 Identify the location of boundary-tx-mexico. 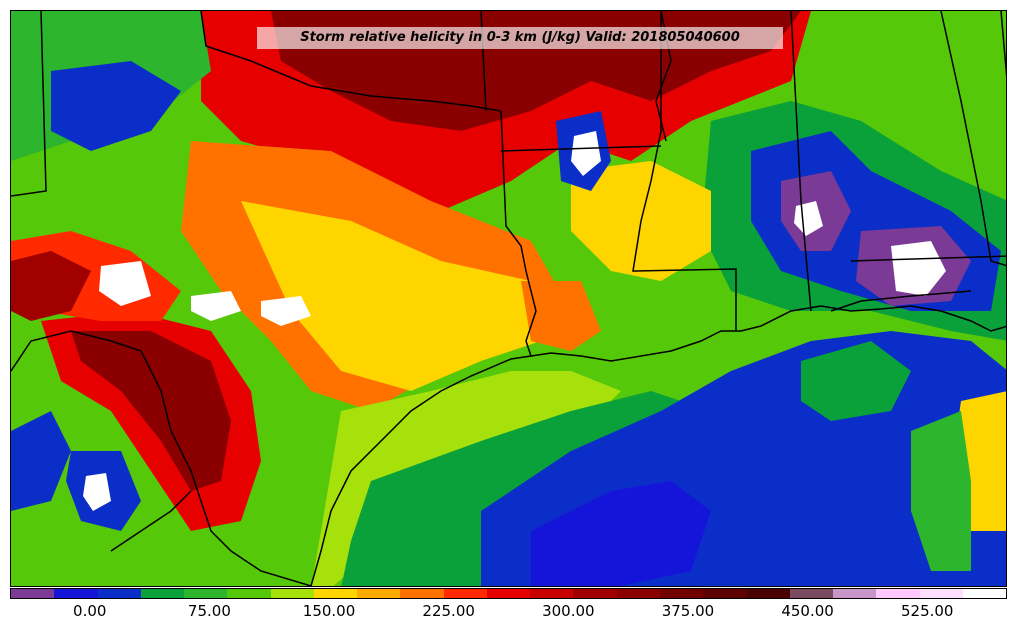
(161, 458).